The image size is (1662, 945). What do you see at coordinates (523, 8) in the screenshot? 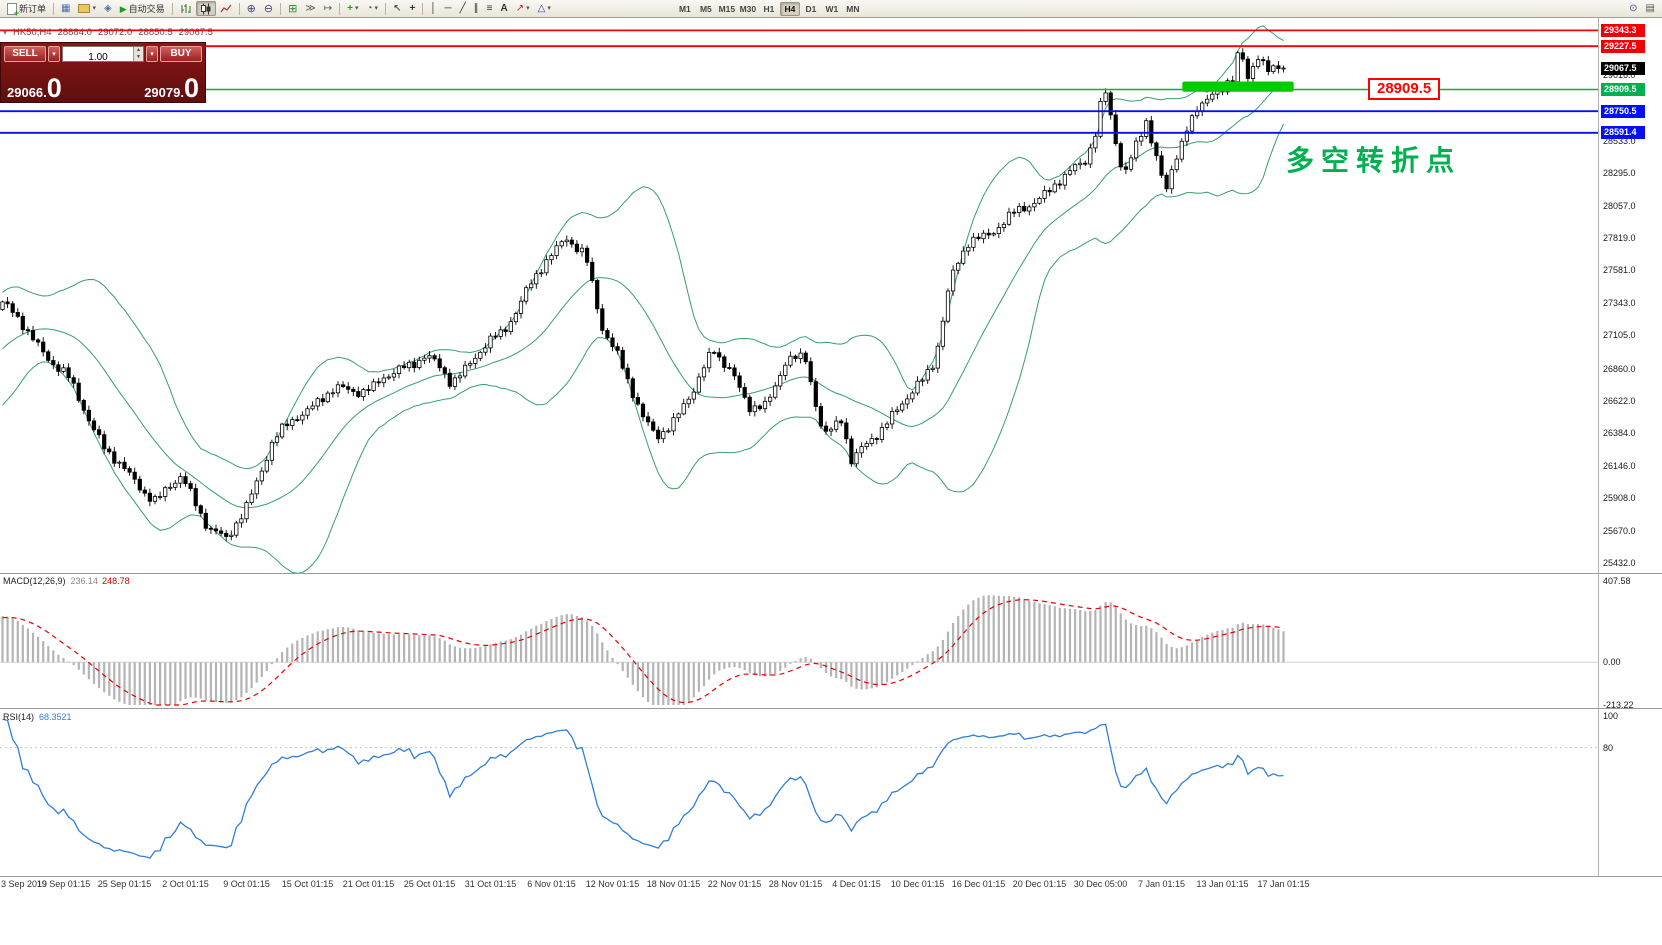
I see `arrows-tool-button: ↗ ▾` at bounding box center [523, 8].